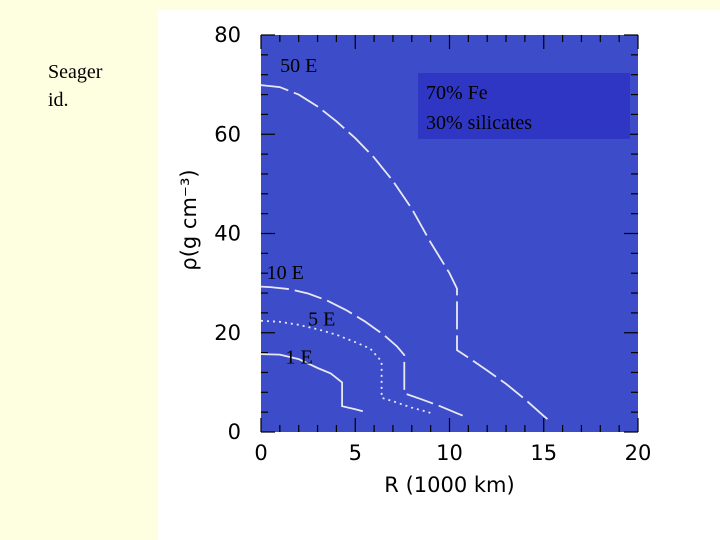  I want to click on x-tick-label: 10, so click(449, 453).